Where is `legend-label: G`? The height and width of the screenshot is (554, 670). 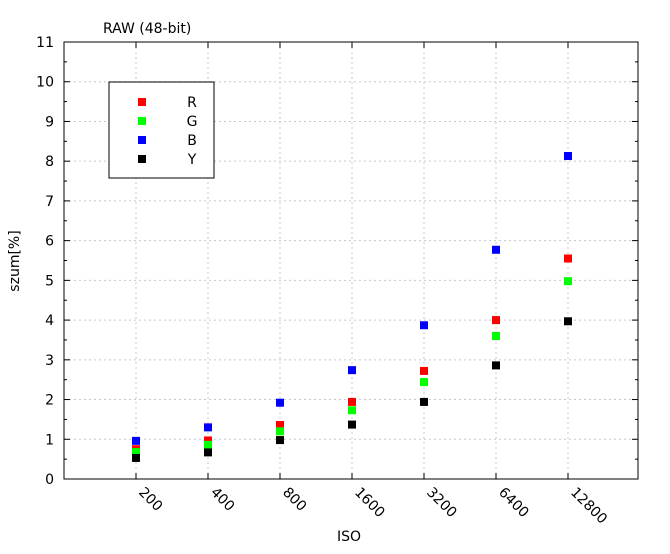 legend-label: G is located at coordinates (192, 122).